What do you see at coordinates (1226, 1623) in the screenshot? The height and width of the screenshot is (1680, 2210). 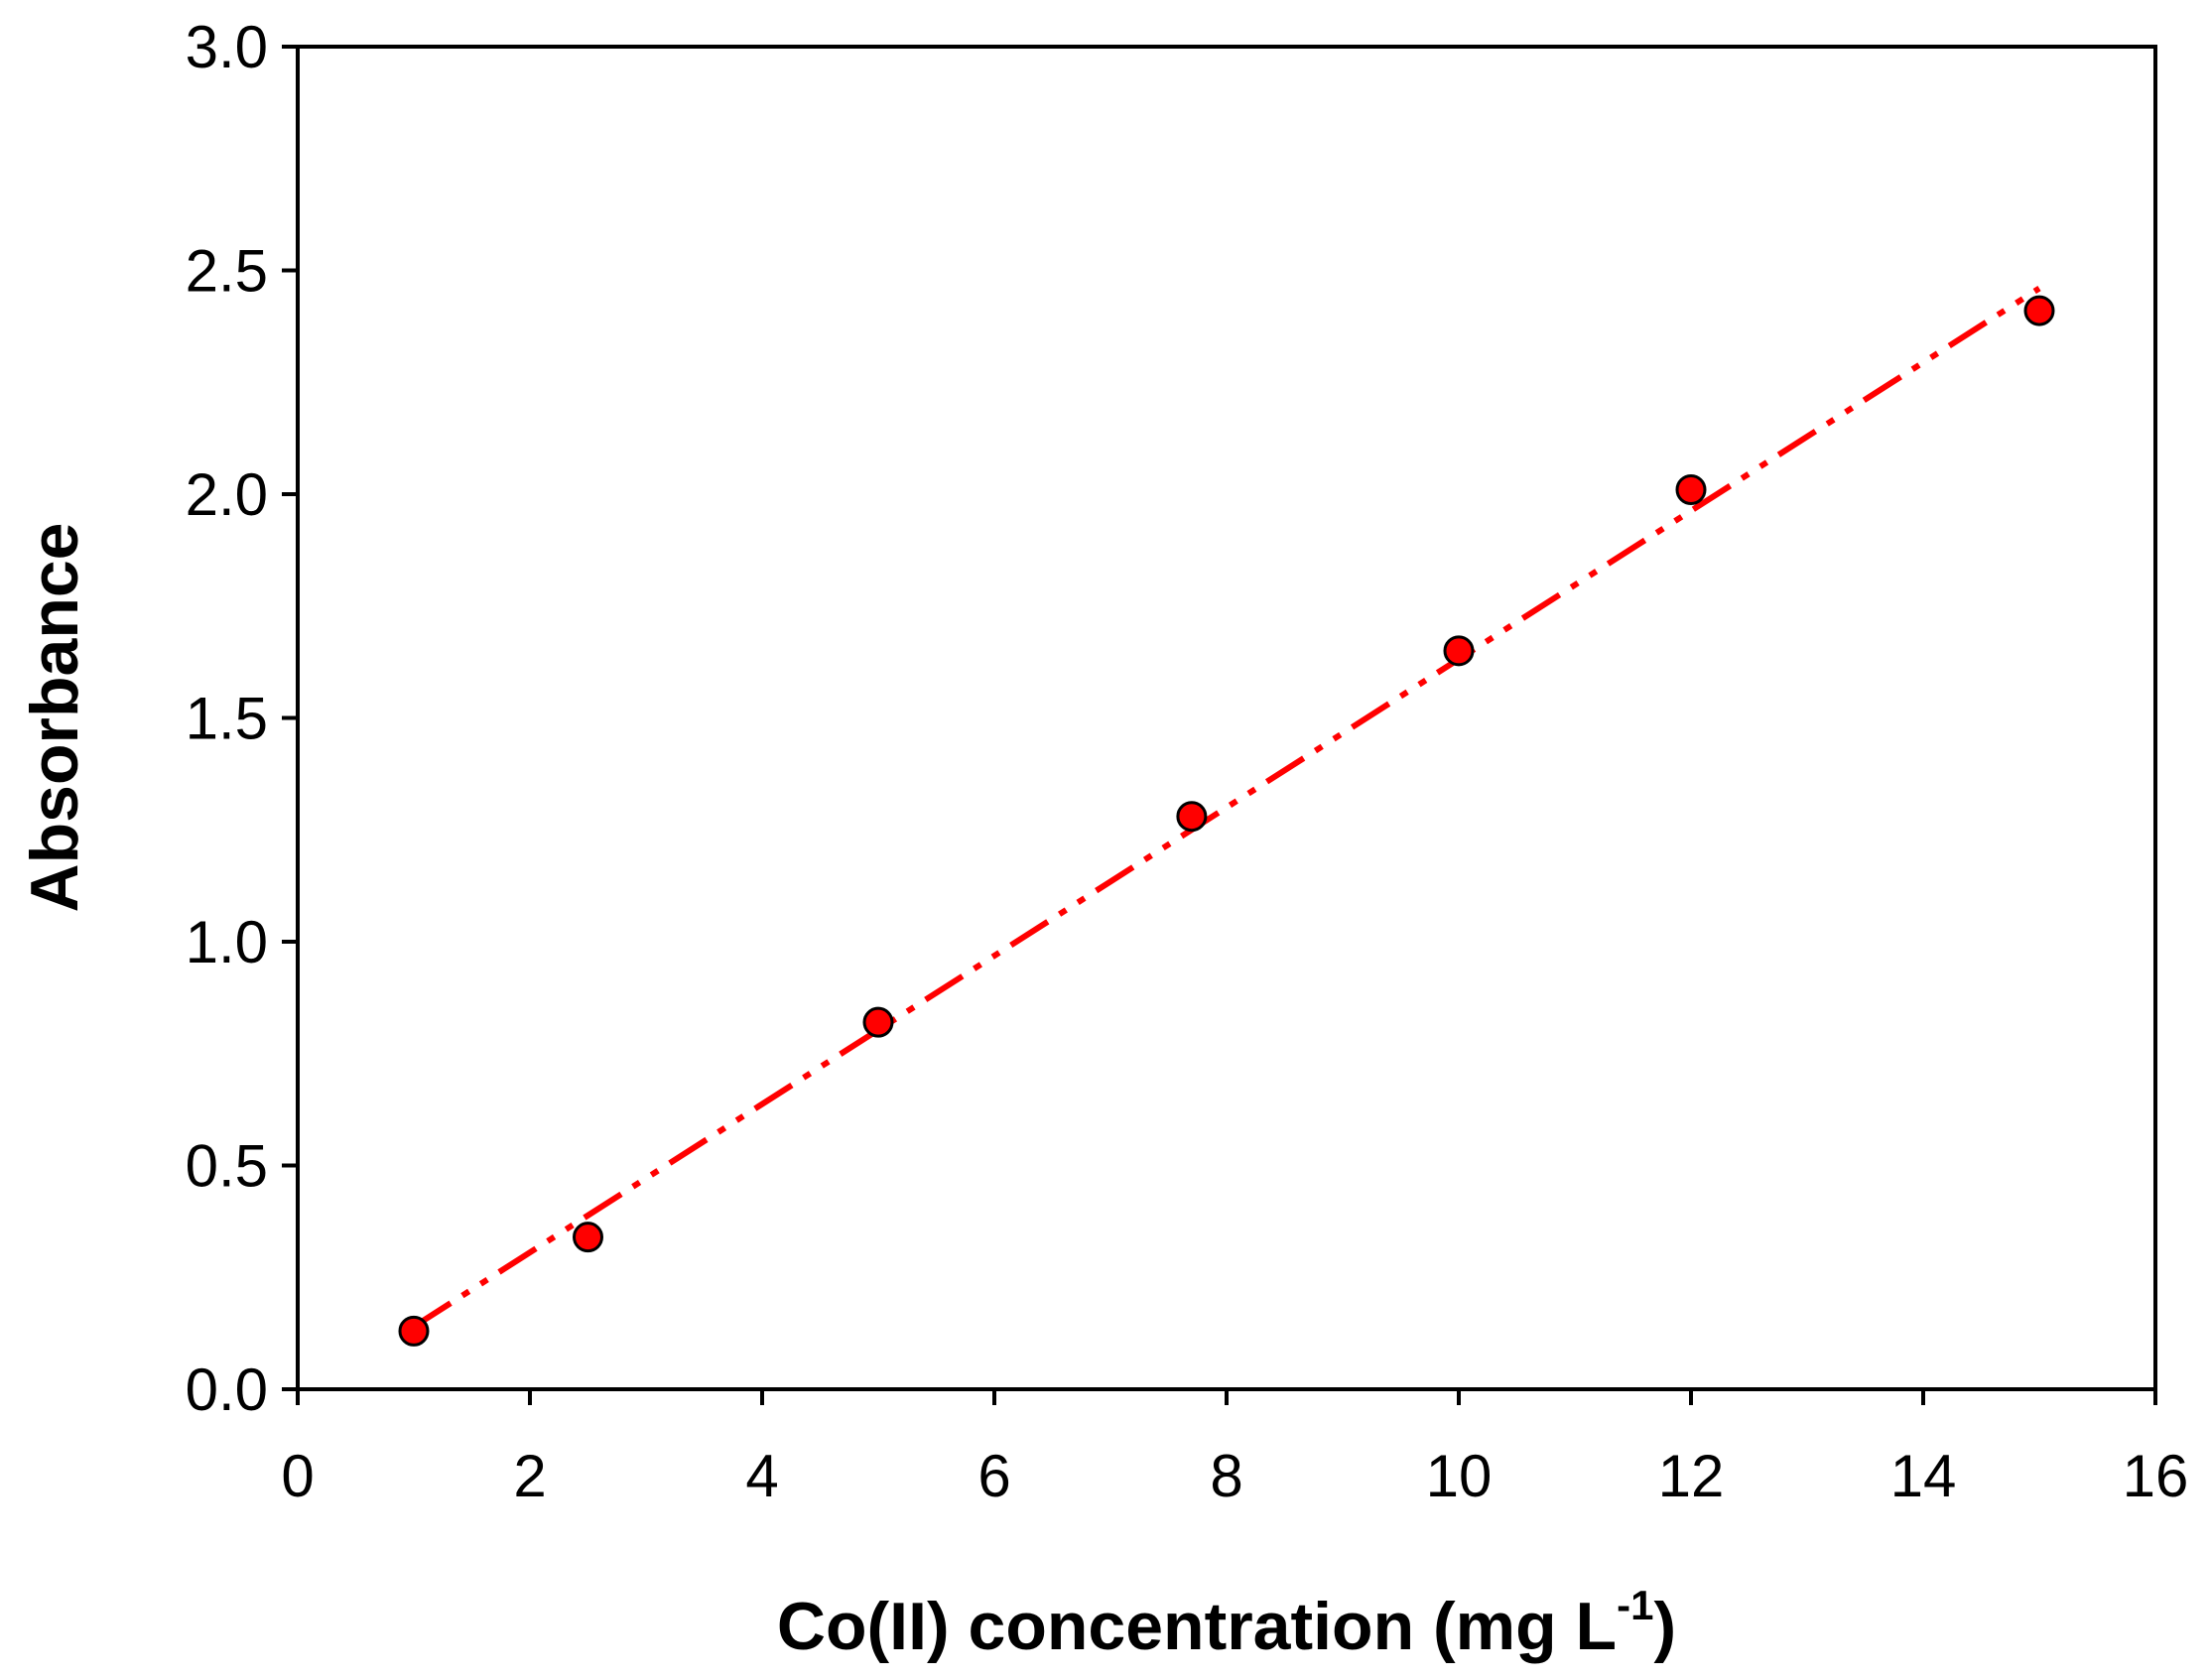 I see `x-axis-title: Co(II) concentration (mg L-1)` at bounding box center [1226, 1623].